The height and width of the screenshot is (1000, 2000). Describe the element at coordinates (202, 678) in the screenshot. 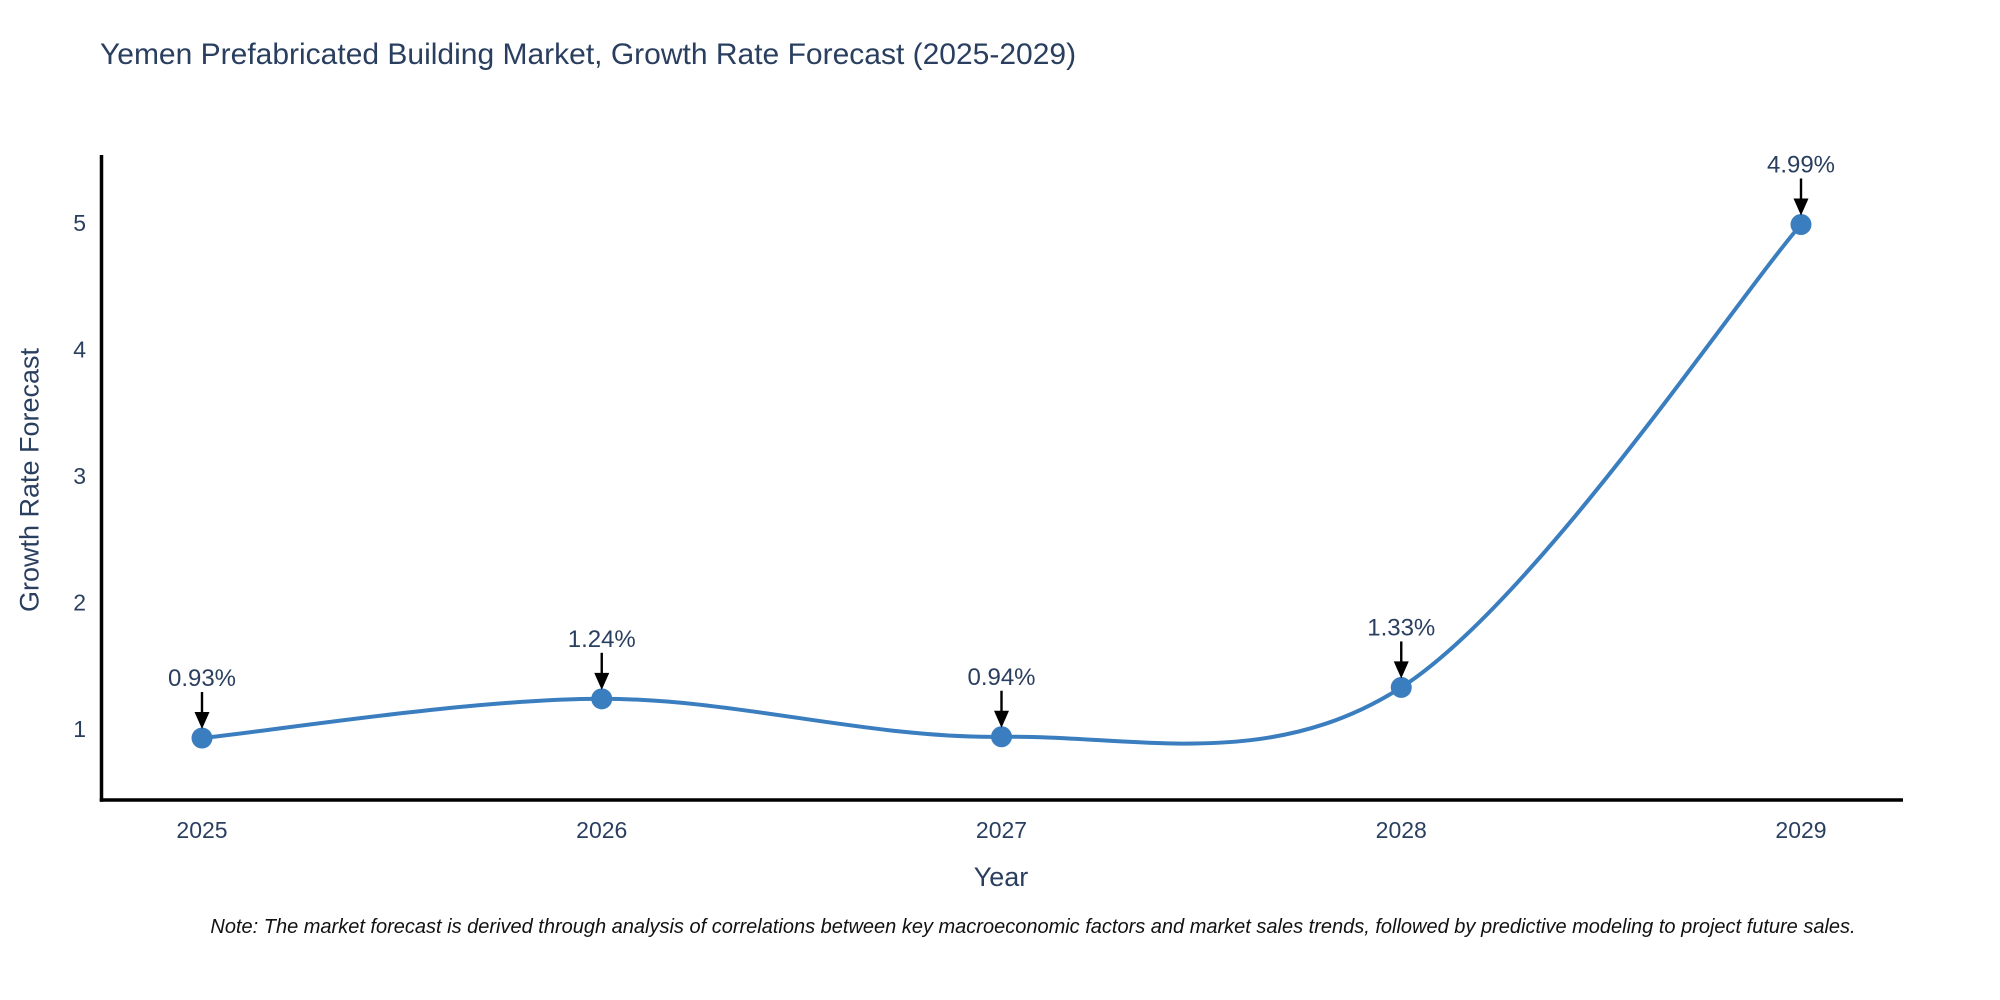

I see `data-point-label: 0.93%` at that location.